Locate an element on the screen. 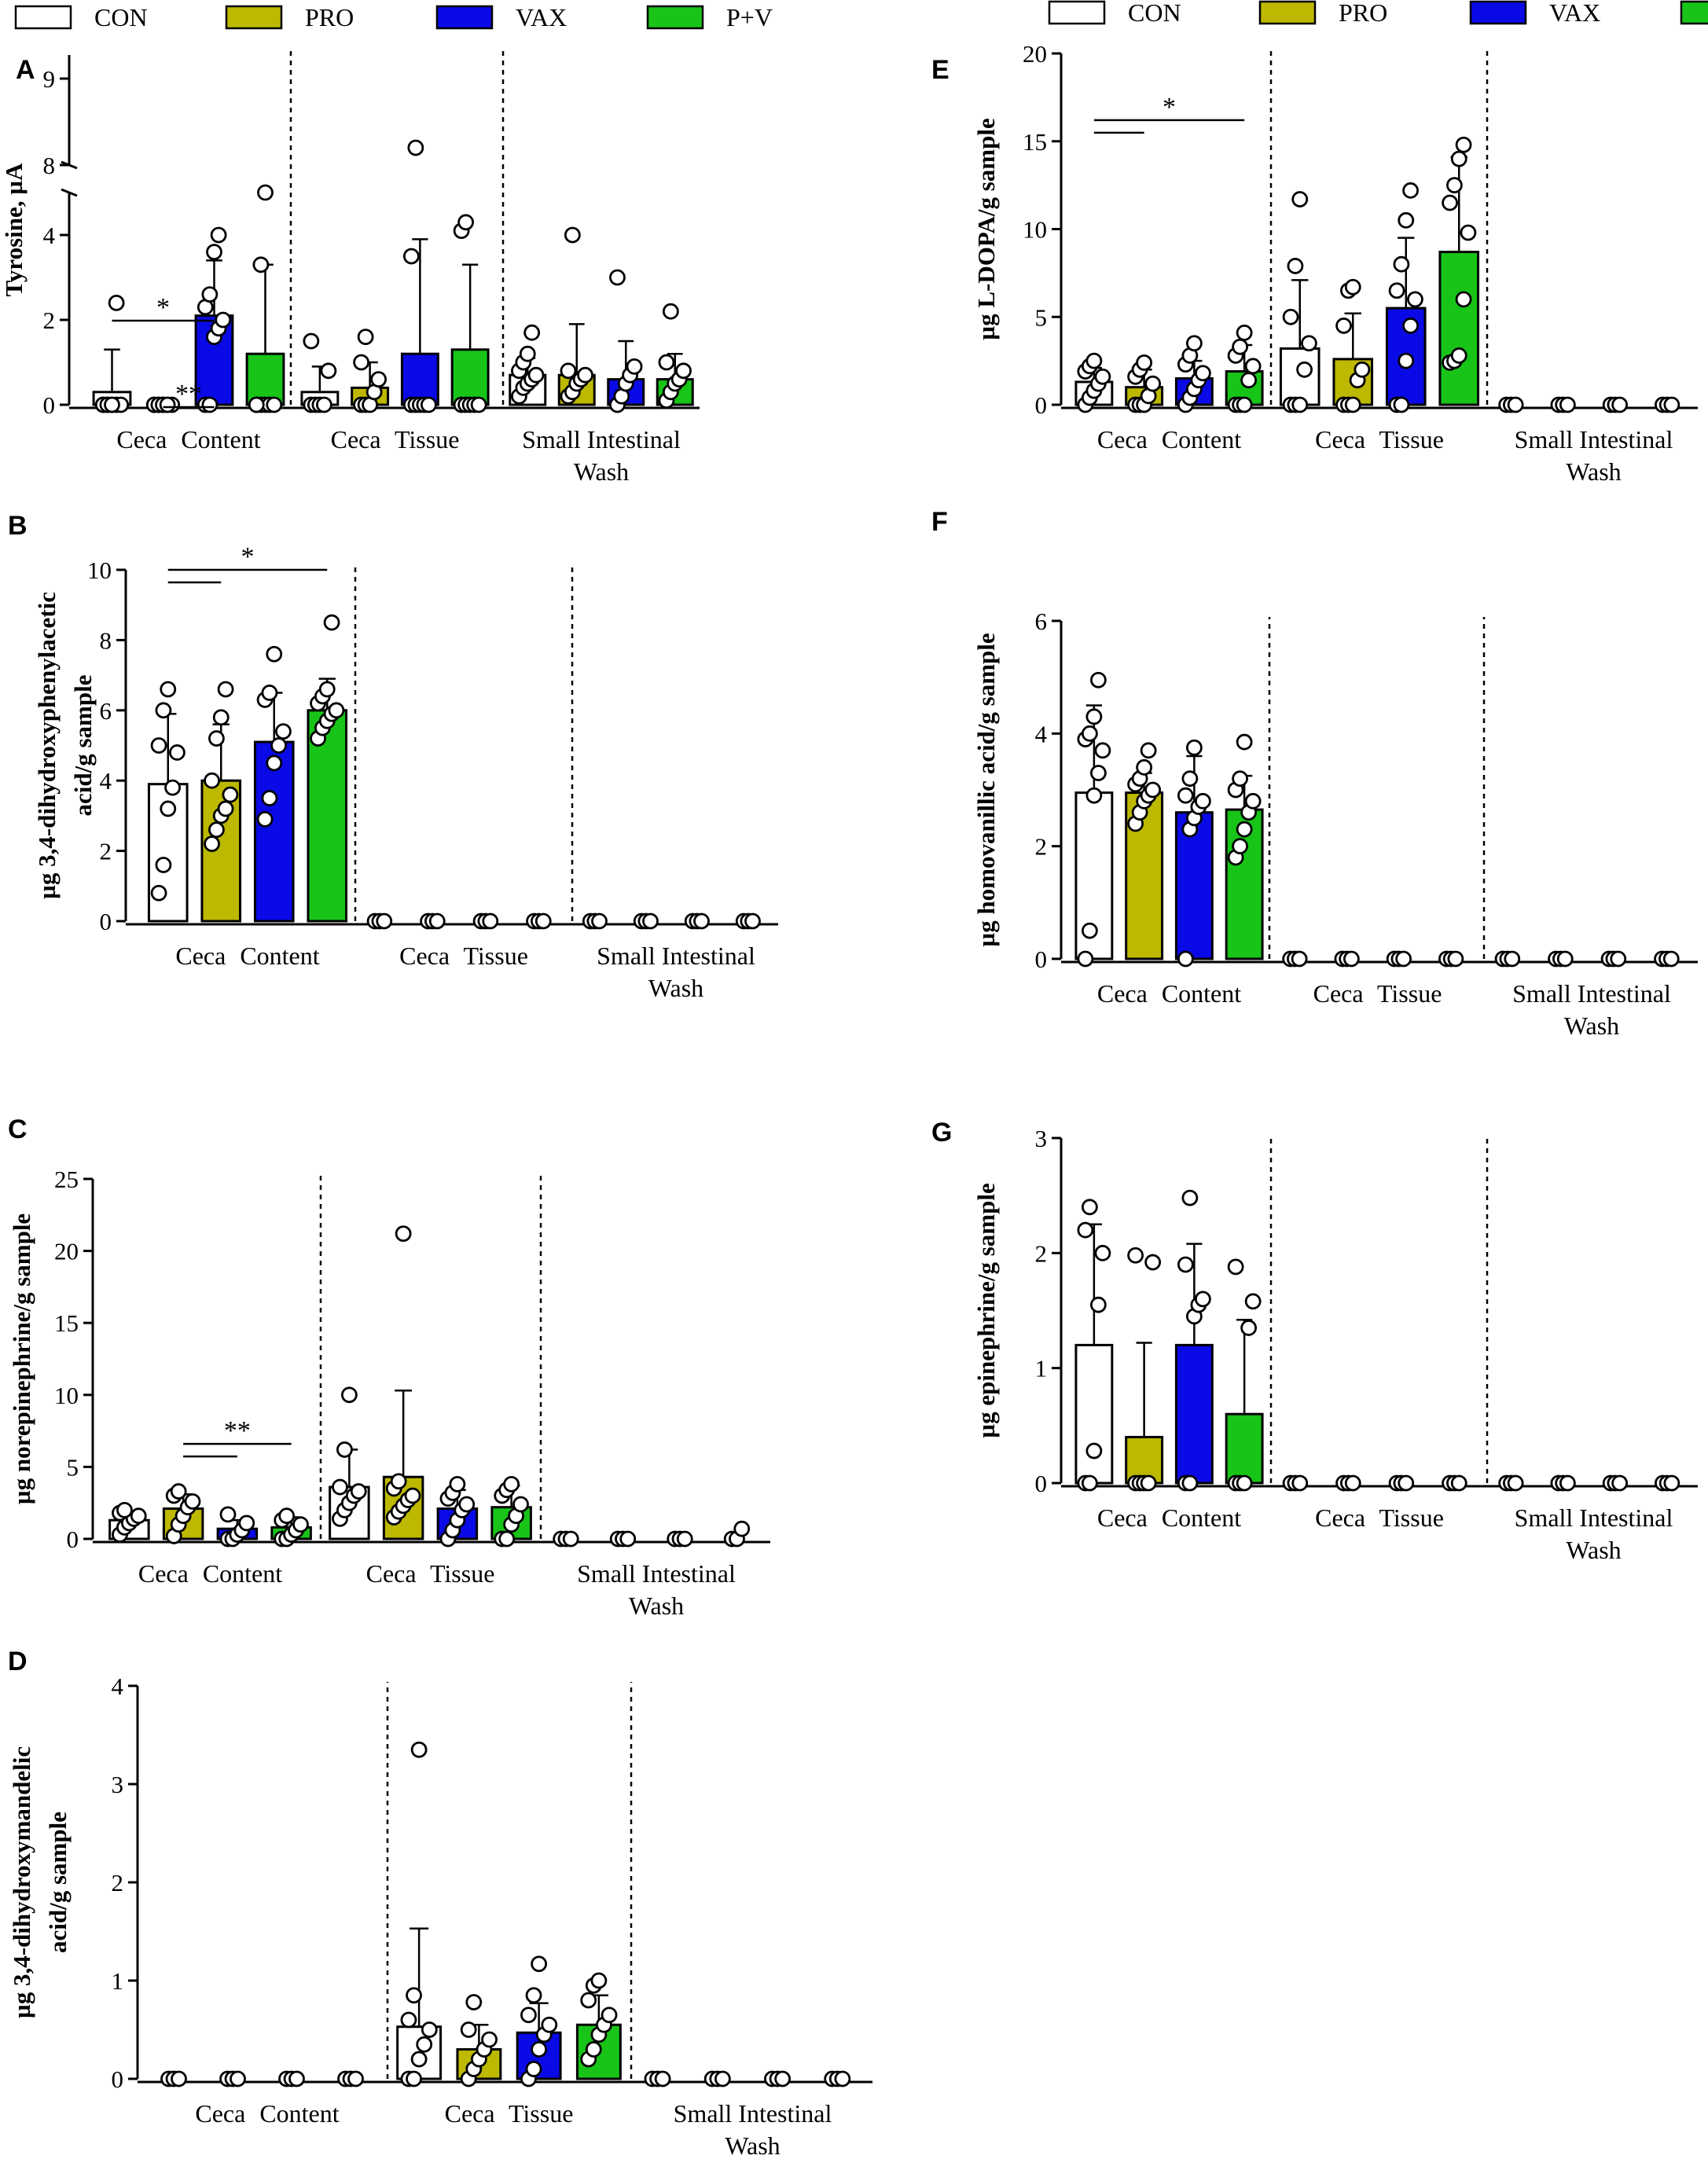 The image size is (1708, 2170). group-ceca-content is located at coordinates (188, 298).